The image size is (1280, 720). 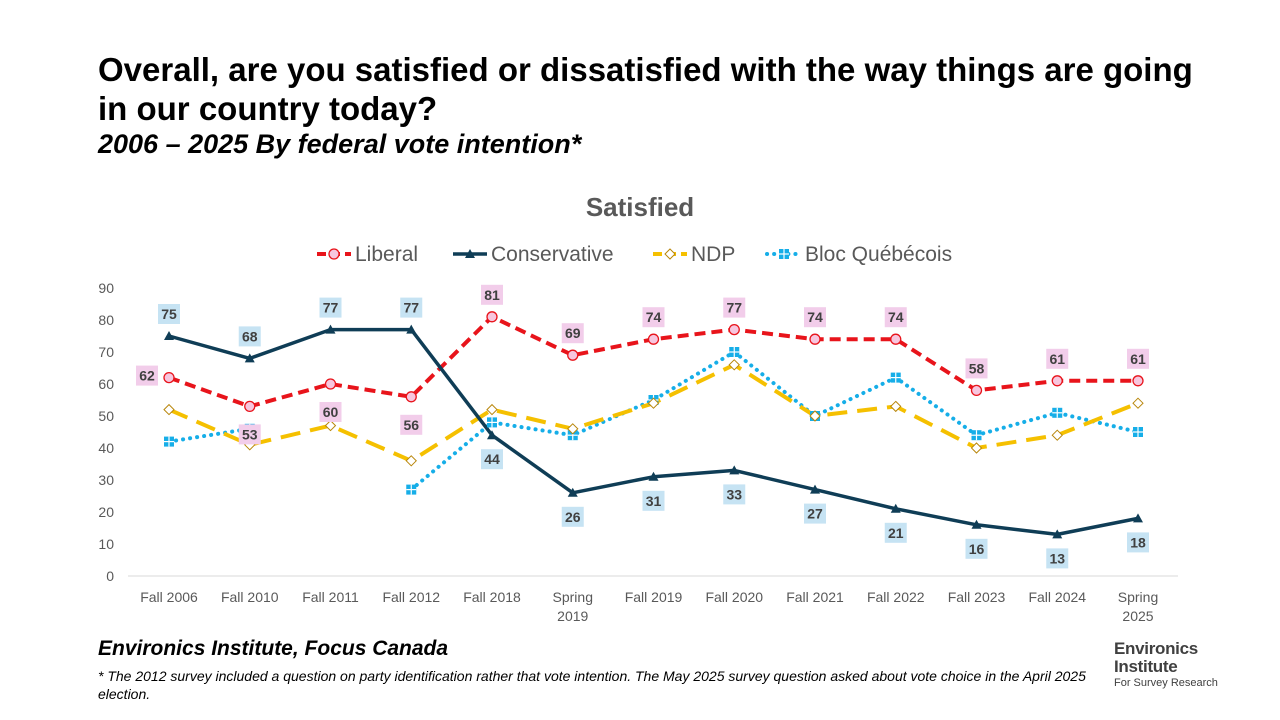 I want to click on conservative-data-label: 13, so click(x=1057, y=558).